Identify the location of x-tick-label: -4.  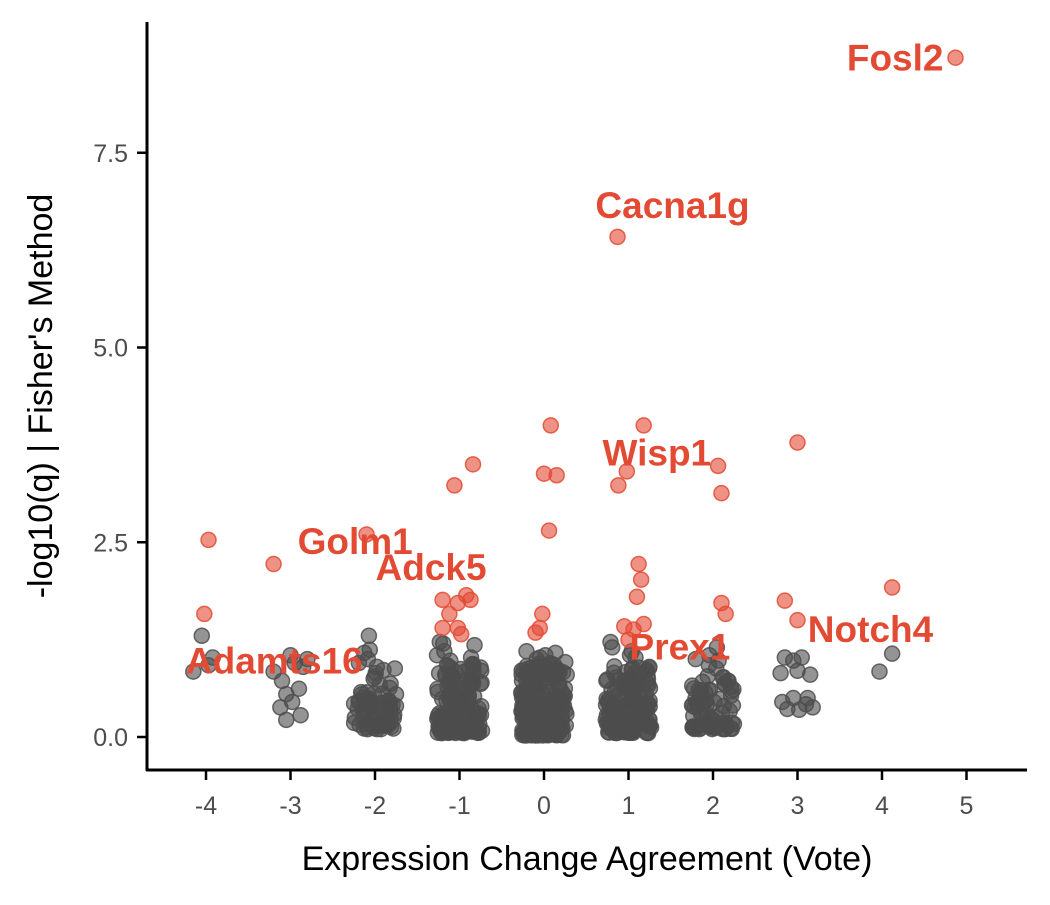
(206, 806).